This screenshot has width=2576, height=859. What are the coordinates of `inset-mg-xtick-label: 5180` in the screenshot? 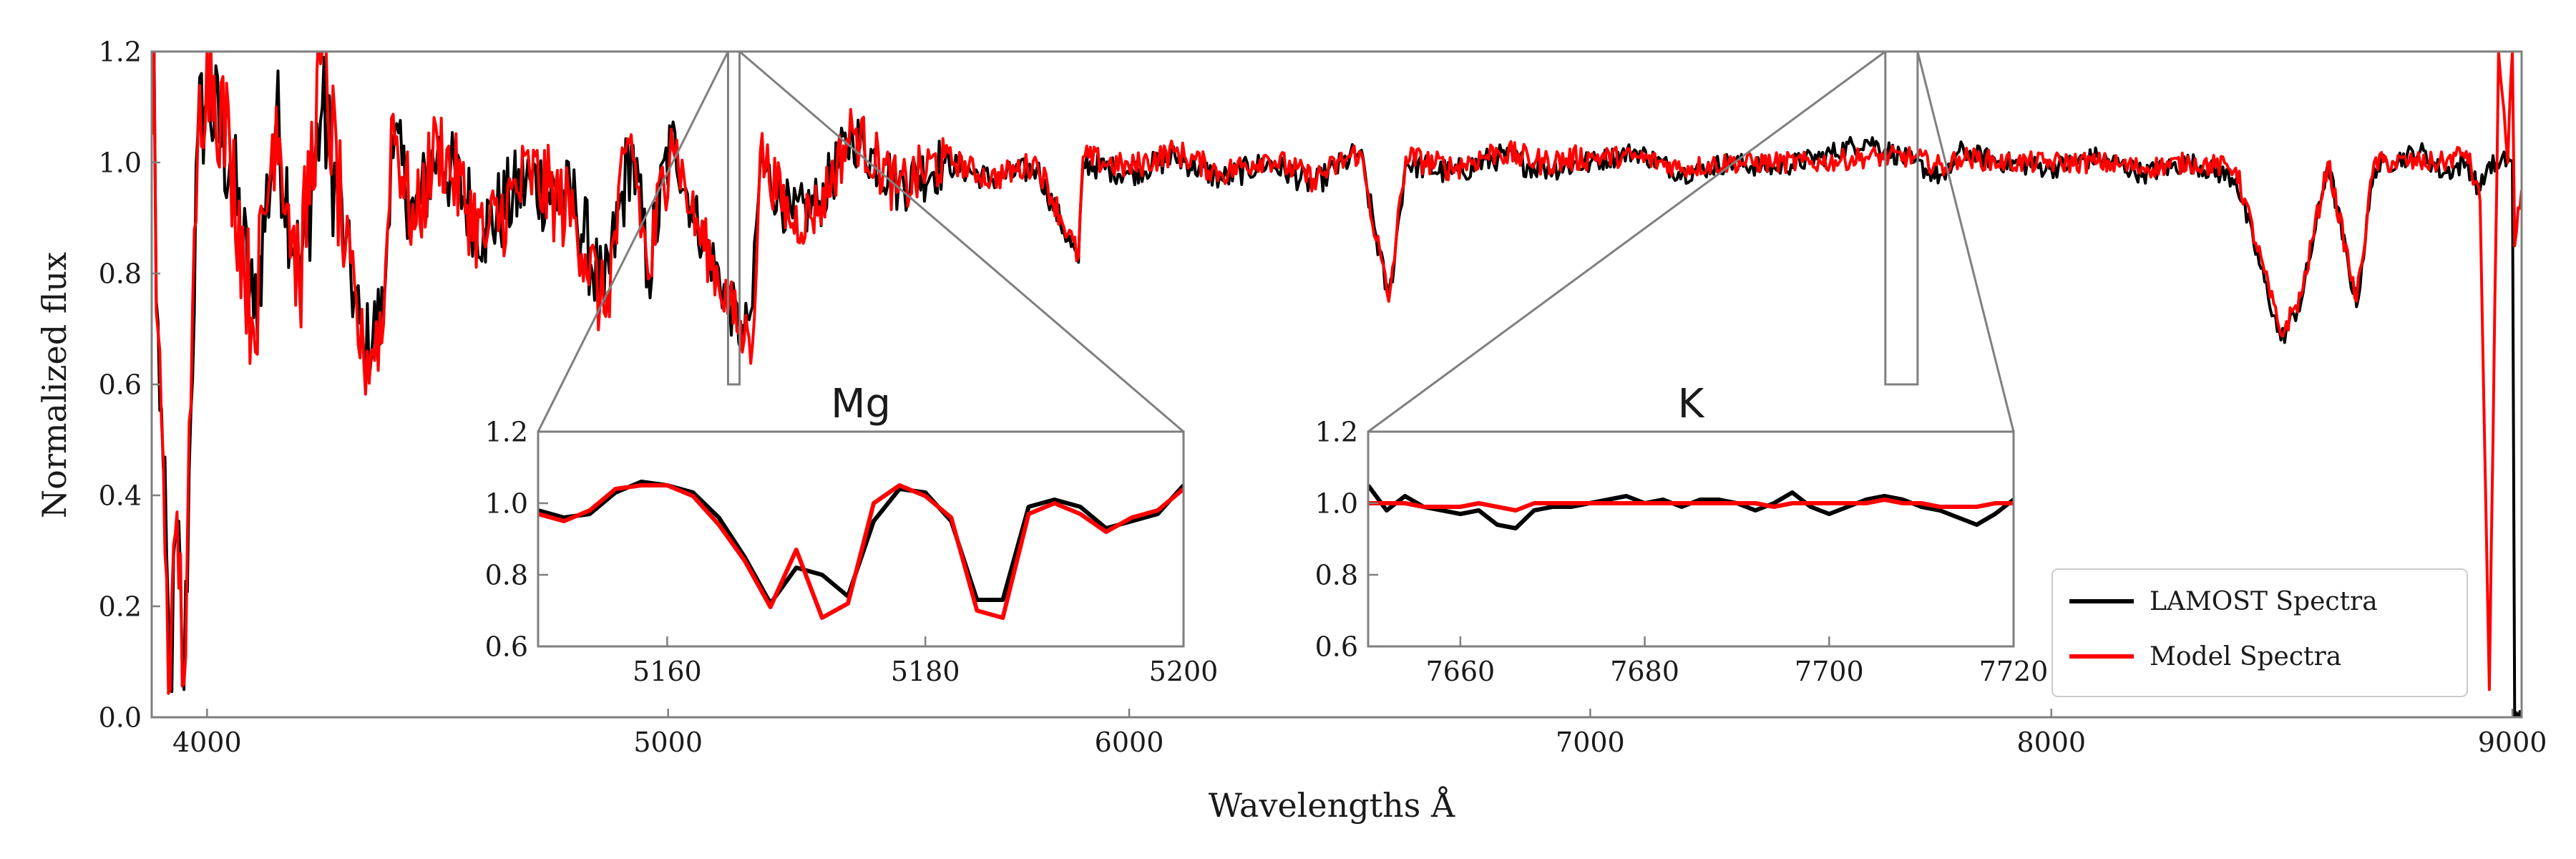 It's located at (925, 671).